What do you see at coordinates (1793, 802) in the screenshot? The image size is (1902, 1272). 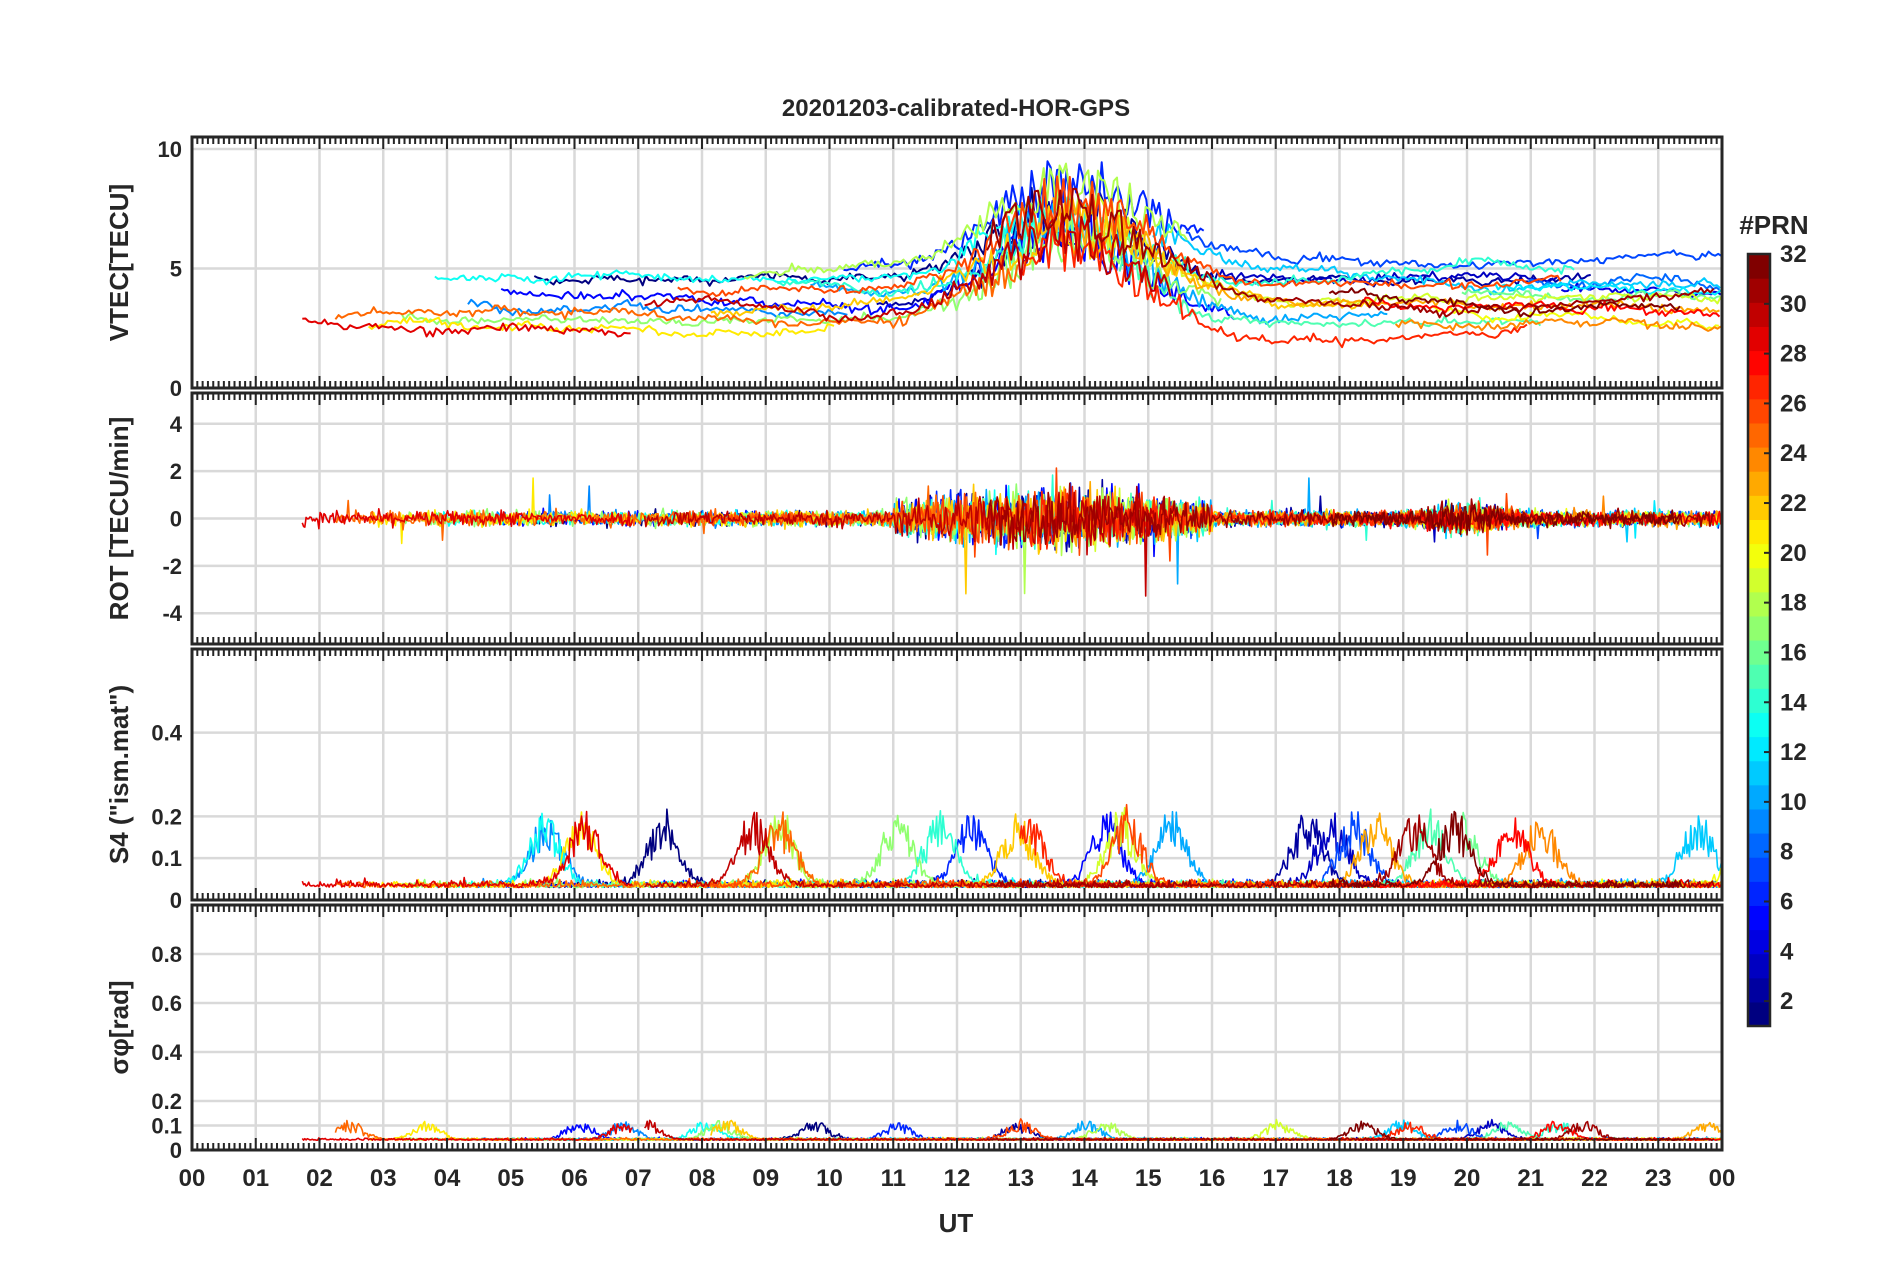 I see `colorbar-tick-label: 10` at bounding box center [1793, 802].